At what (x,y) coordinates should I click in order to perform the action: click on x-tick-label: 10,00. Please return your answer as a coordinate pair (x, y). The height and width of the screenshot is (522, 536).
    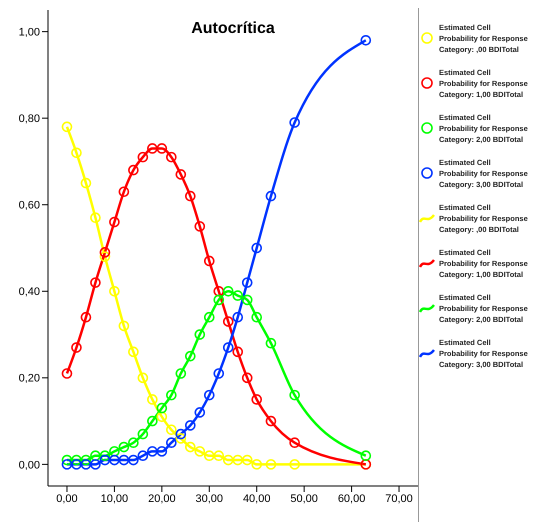
    Looking at the image, I should click on (114, 498).